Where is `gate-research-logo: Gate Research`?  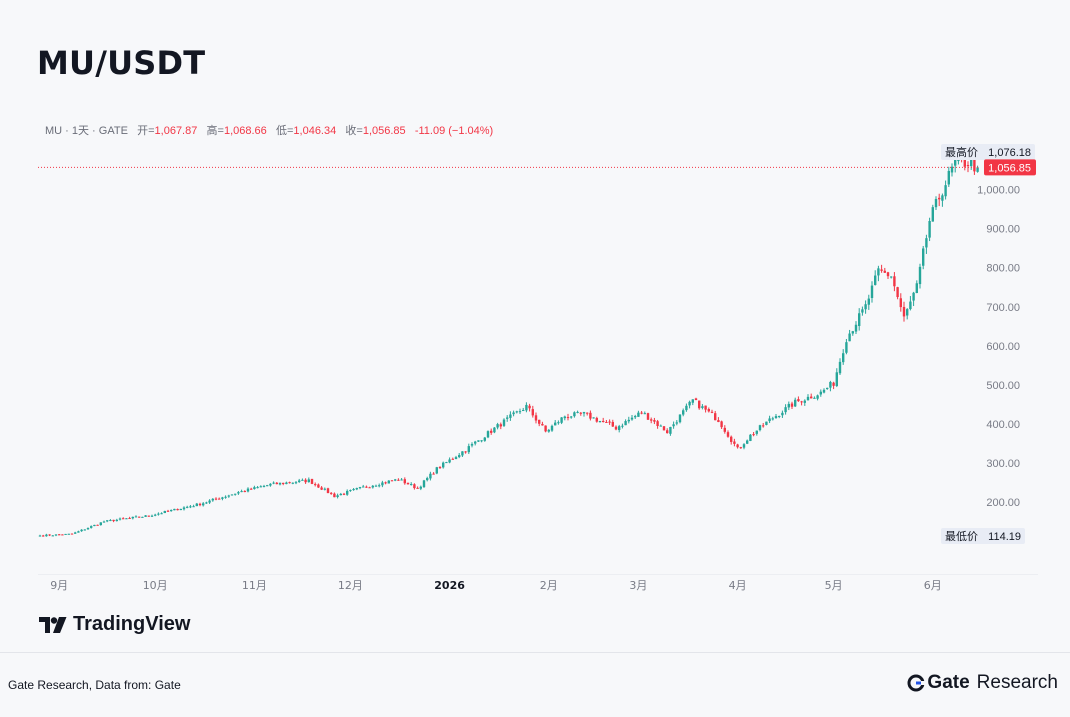
gate-research-logo: Gate Research is located at coordinates (982, 683).